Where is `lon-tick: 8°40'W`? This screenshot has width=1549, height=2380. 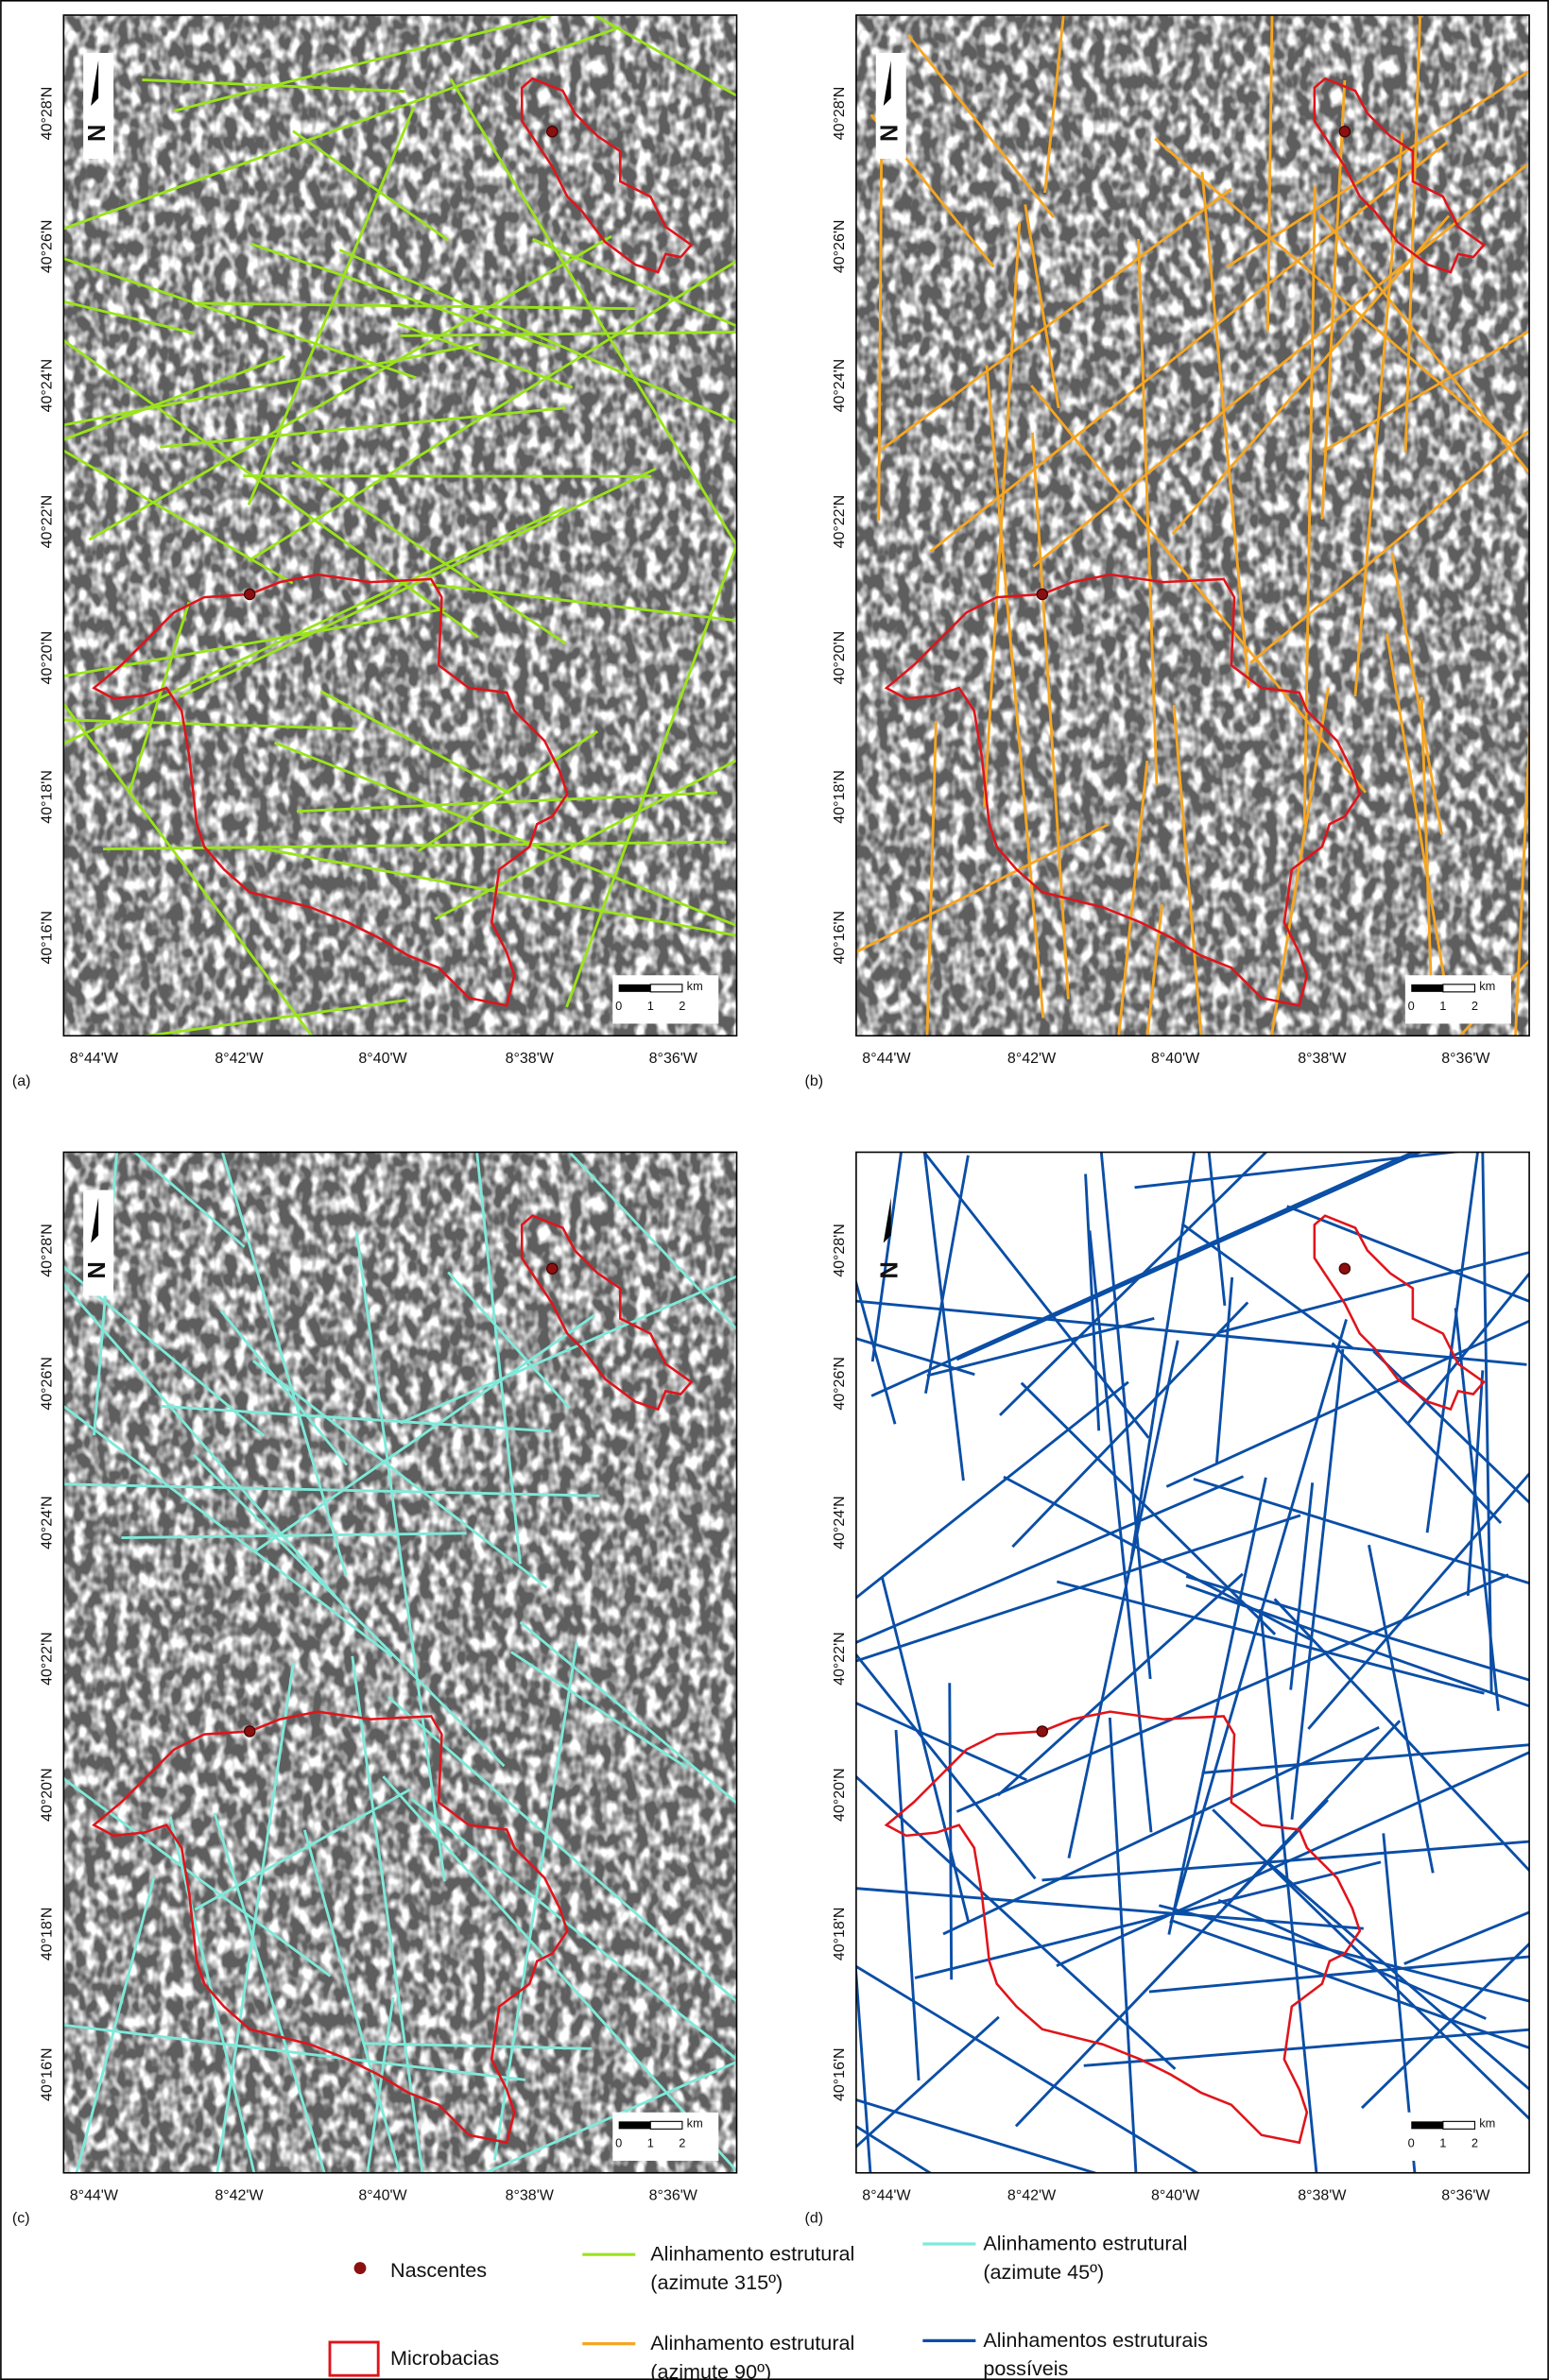
lon-tick: 8°40'W is located at coordinates (382, 1059).